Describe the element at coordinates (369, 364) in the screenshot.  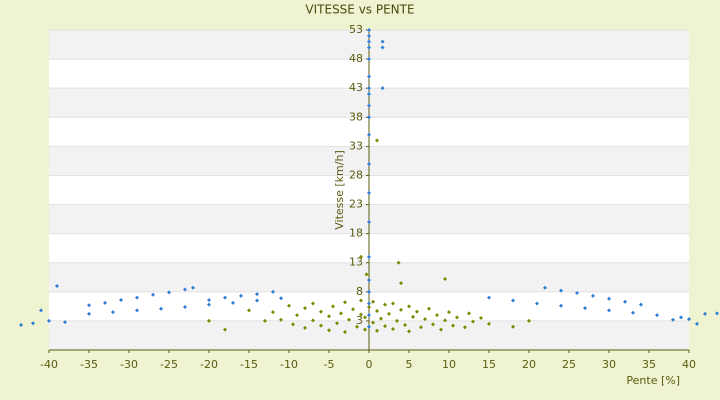
I see `x-tick-label: 0` at that location.